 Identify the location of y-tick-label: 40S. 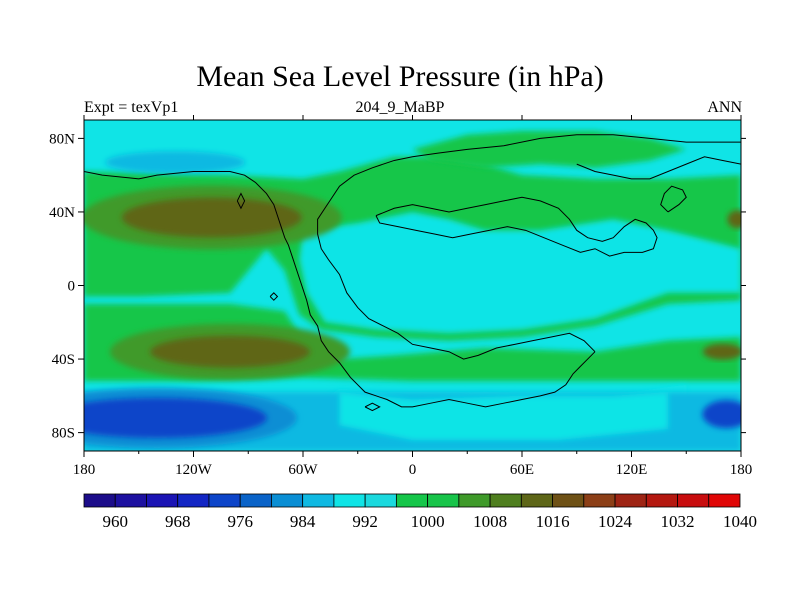
(63, 360).